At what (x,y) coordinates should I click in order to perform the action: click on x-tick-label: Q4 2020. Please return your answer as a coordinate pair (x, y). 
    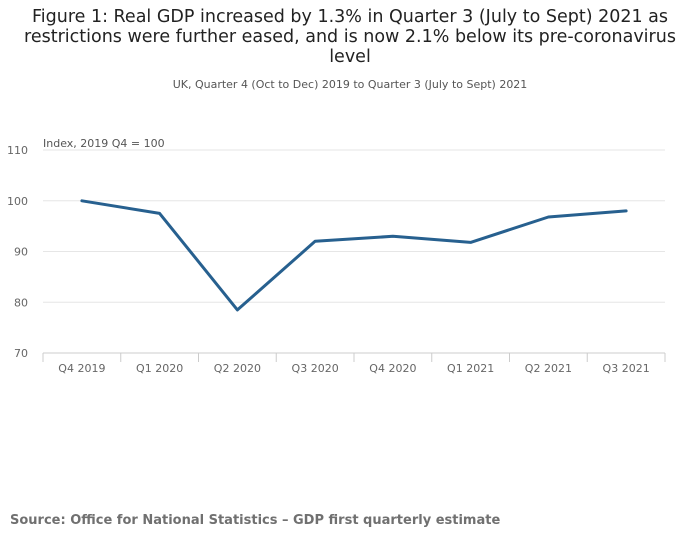
    Looking at the image, I should click on (392, 368).